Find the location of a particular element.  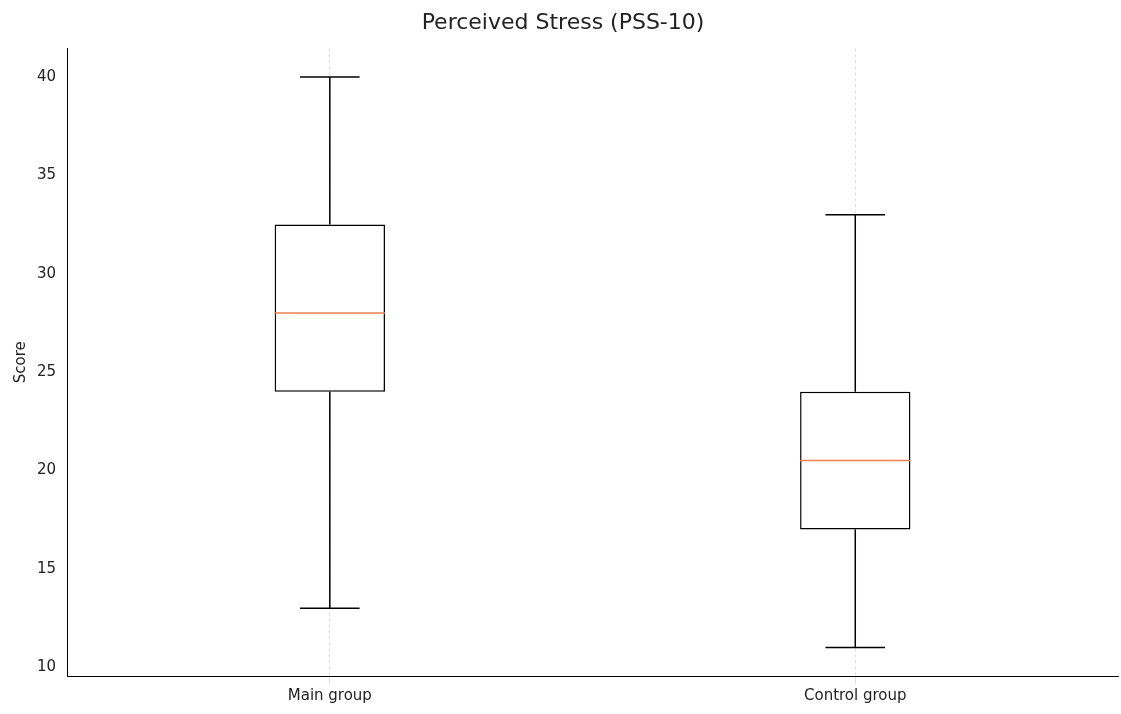

x-tick-label: Main group is located at coordinates (329, 694).